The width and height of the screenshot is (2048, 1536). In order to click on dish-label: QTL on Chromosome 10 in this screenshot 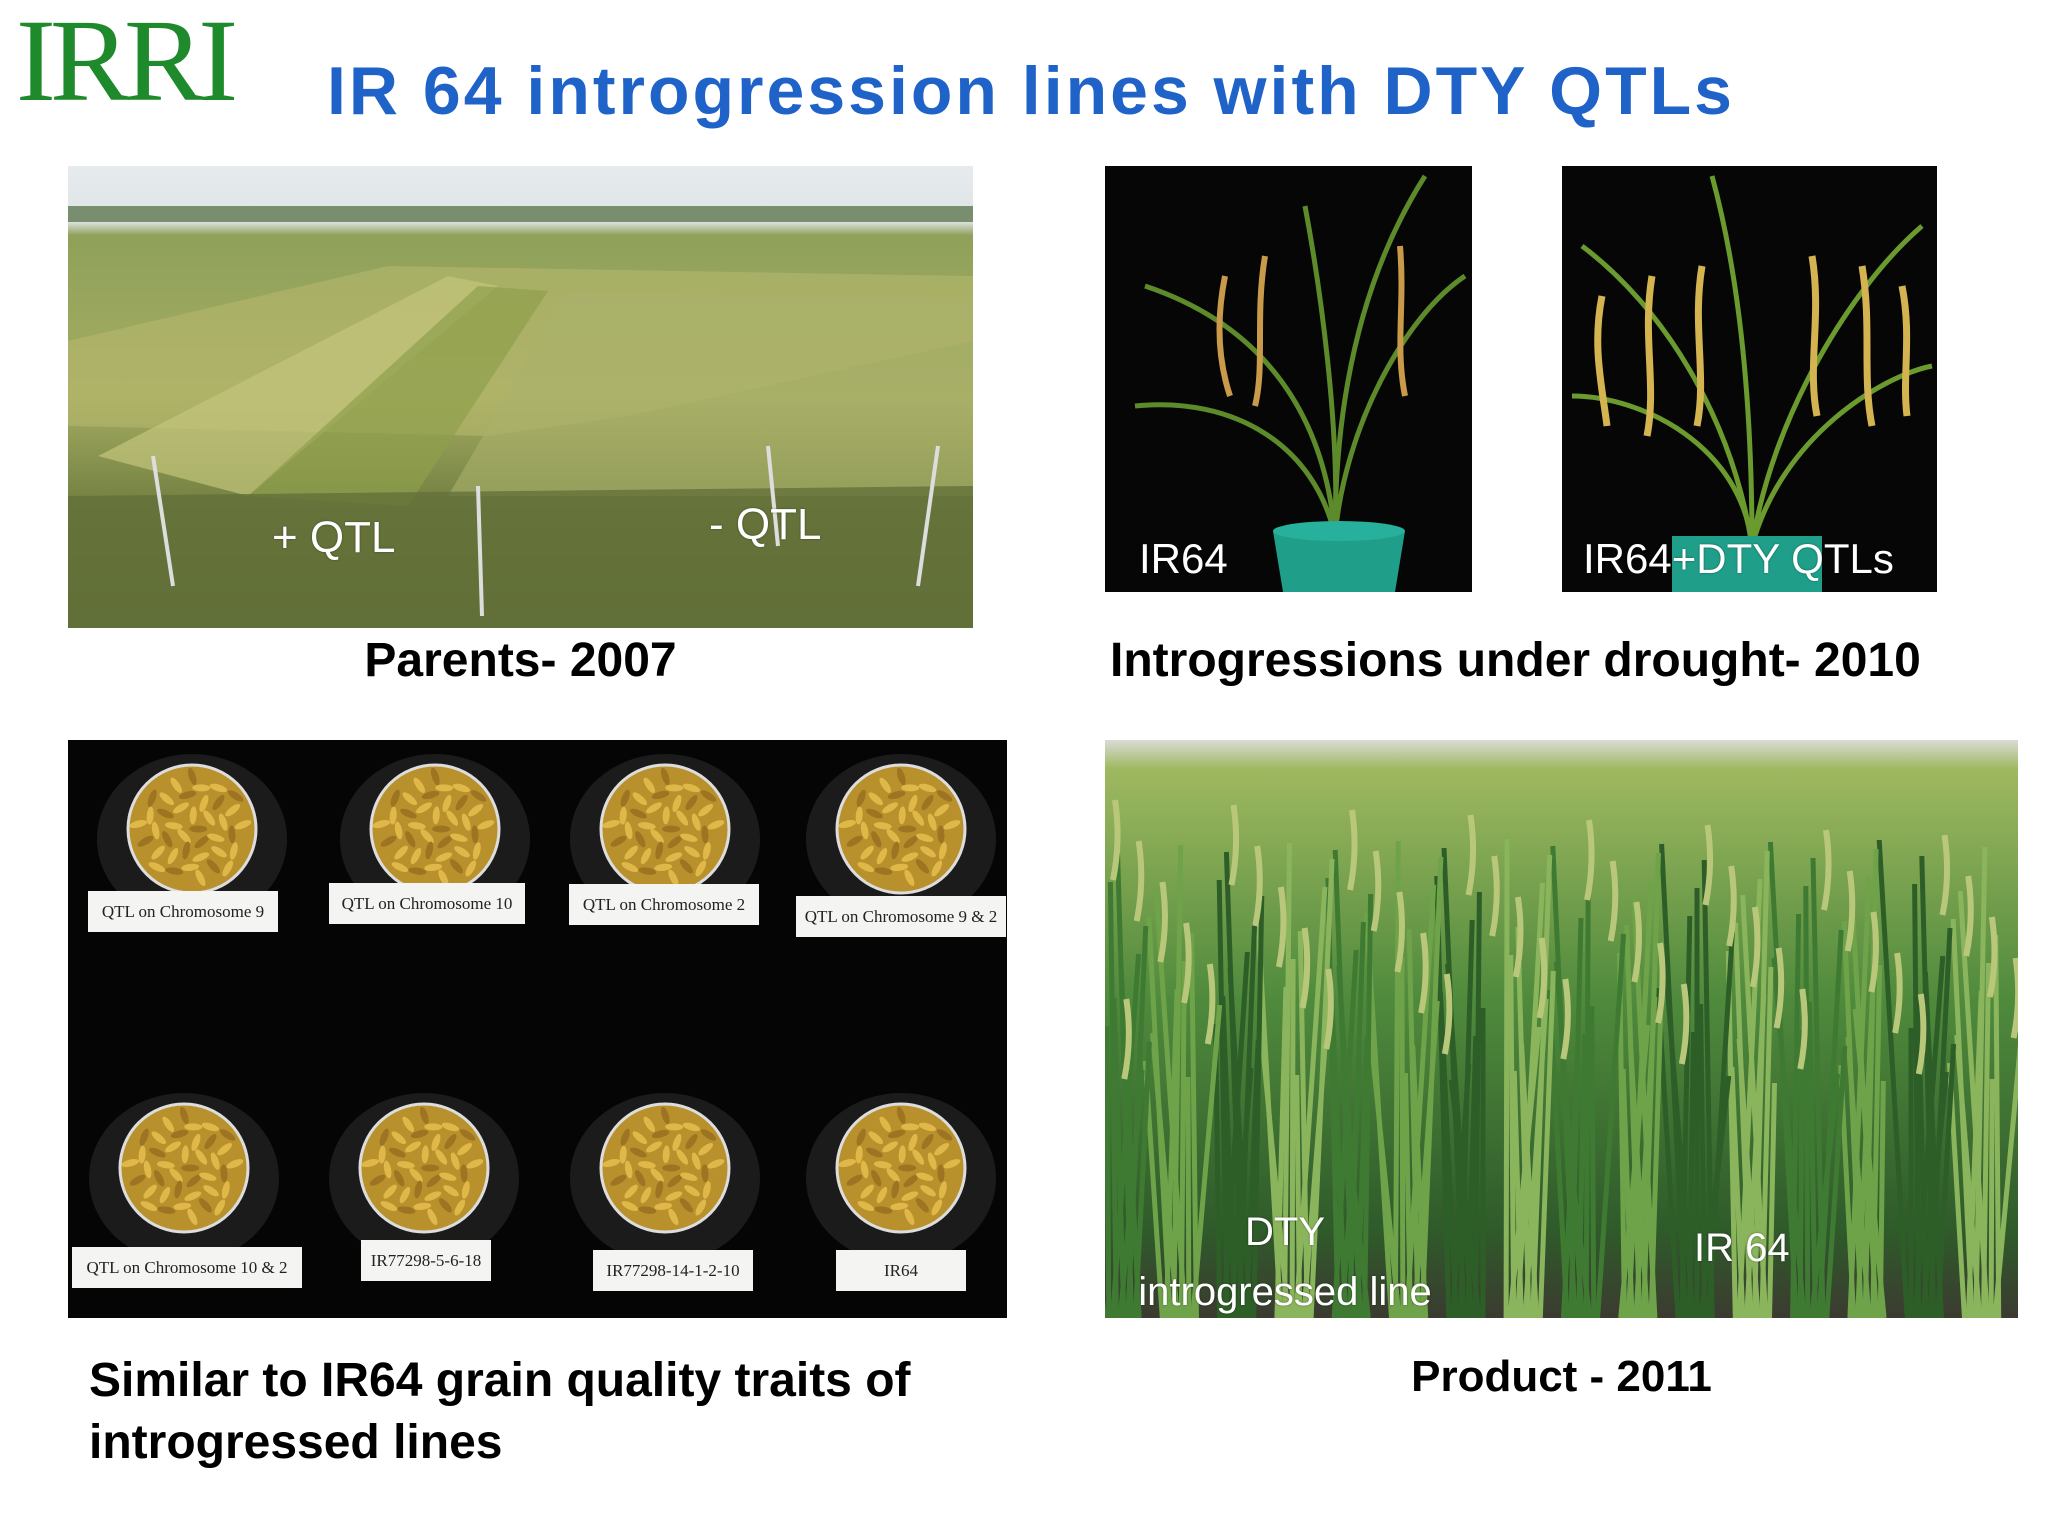, I will do `click(427, 903)`.